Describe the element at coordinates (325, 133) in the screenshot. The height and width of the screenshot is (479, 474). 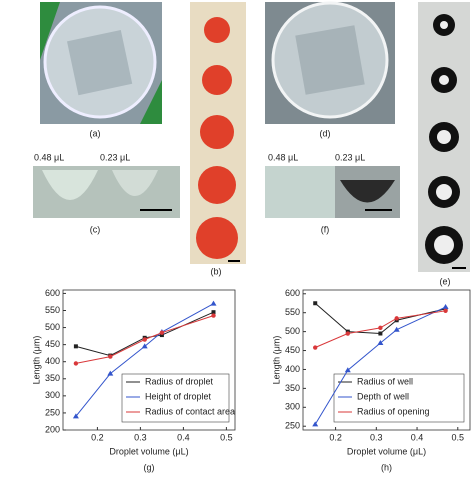
I see `panel-label: (d)` at that location.